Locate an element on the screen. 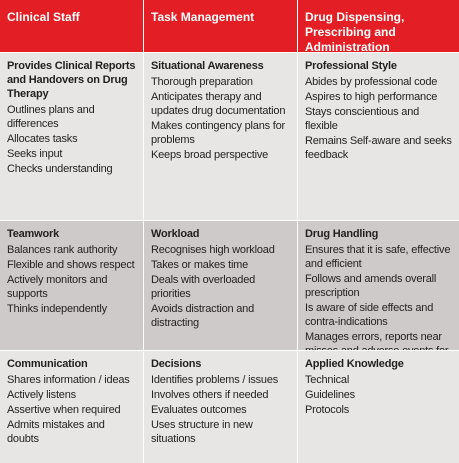 The width and height of the screenshot is (459, 463). cell-item: Thinks independently is located at coordinates (57, 309).